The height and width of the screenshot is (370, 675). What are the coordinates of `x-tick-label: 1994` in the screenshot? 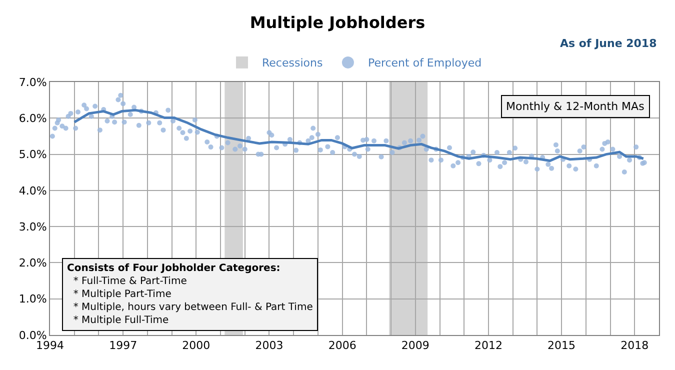 It's located at (50, 345).